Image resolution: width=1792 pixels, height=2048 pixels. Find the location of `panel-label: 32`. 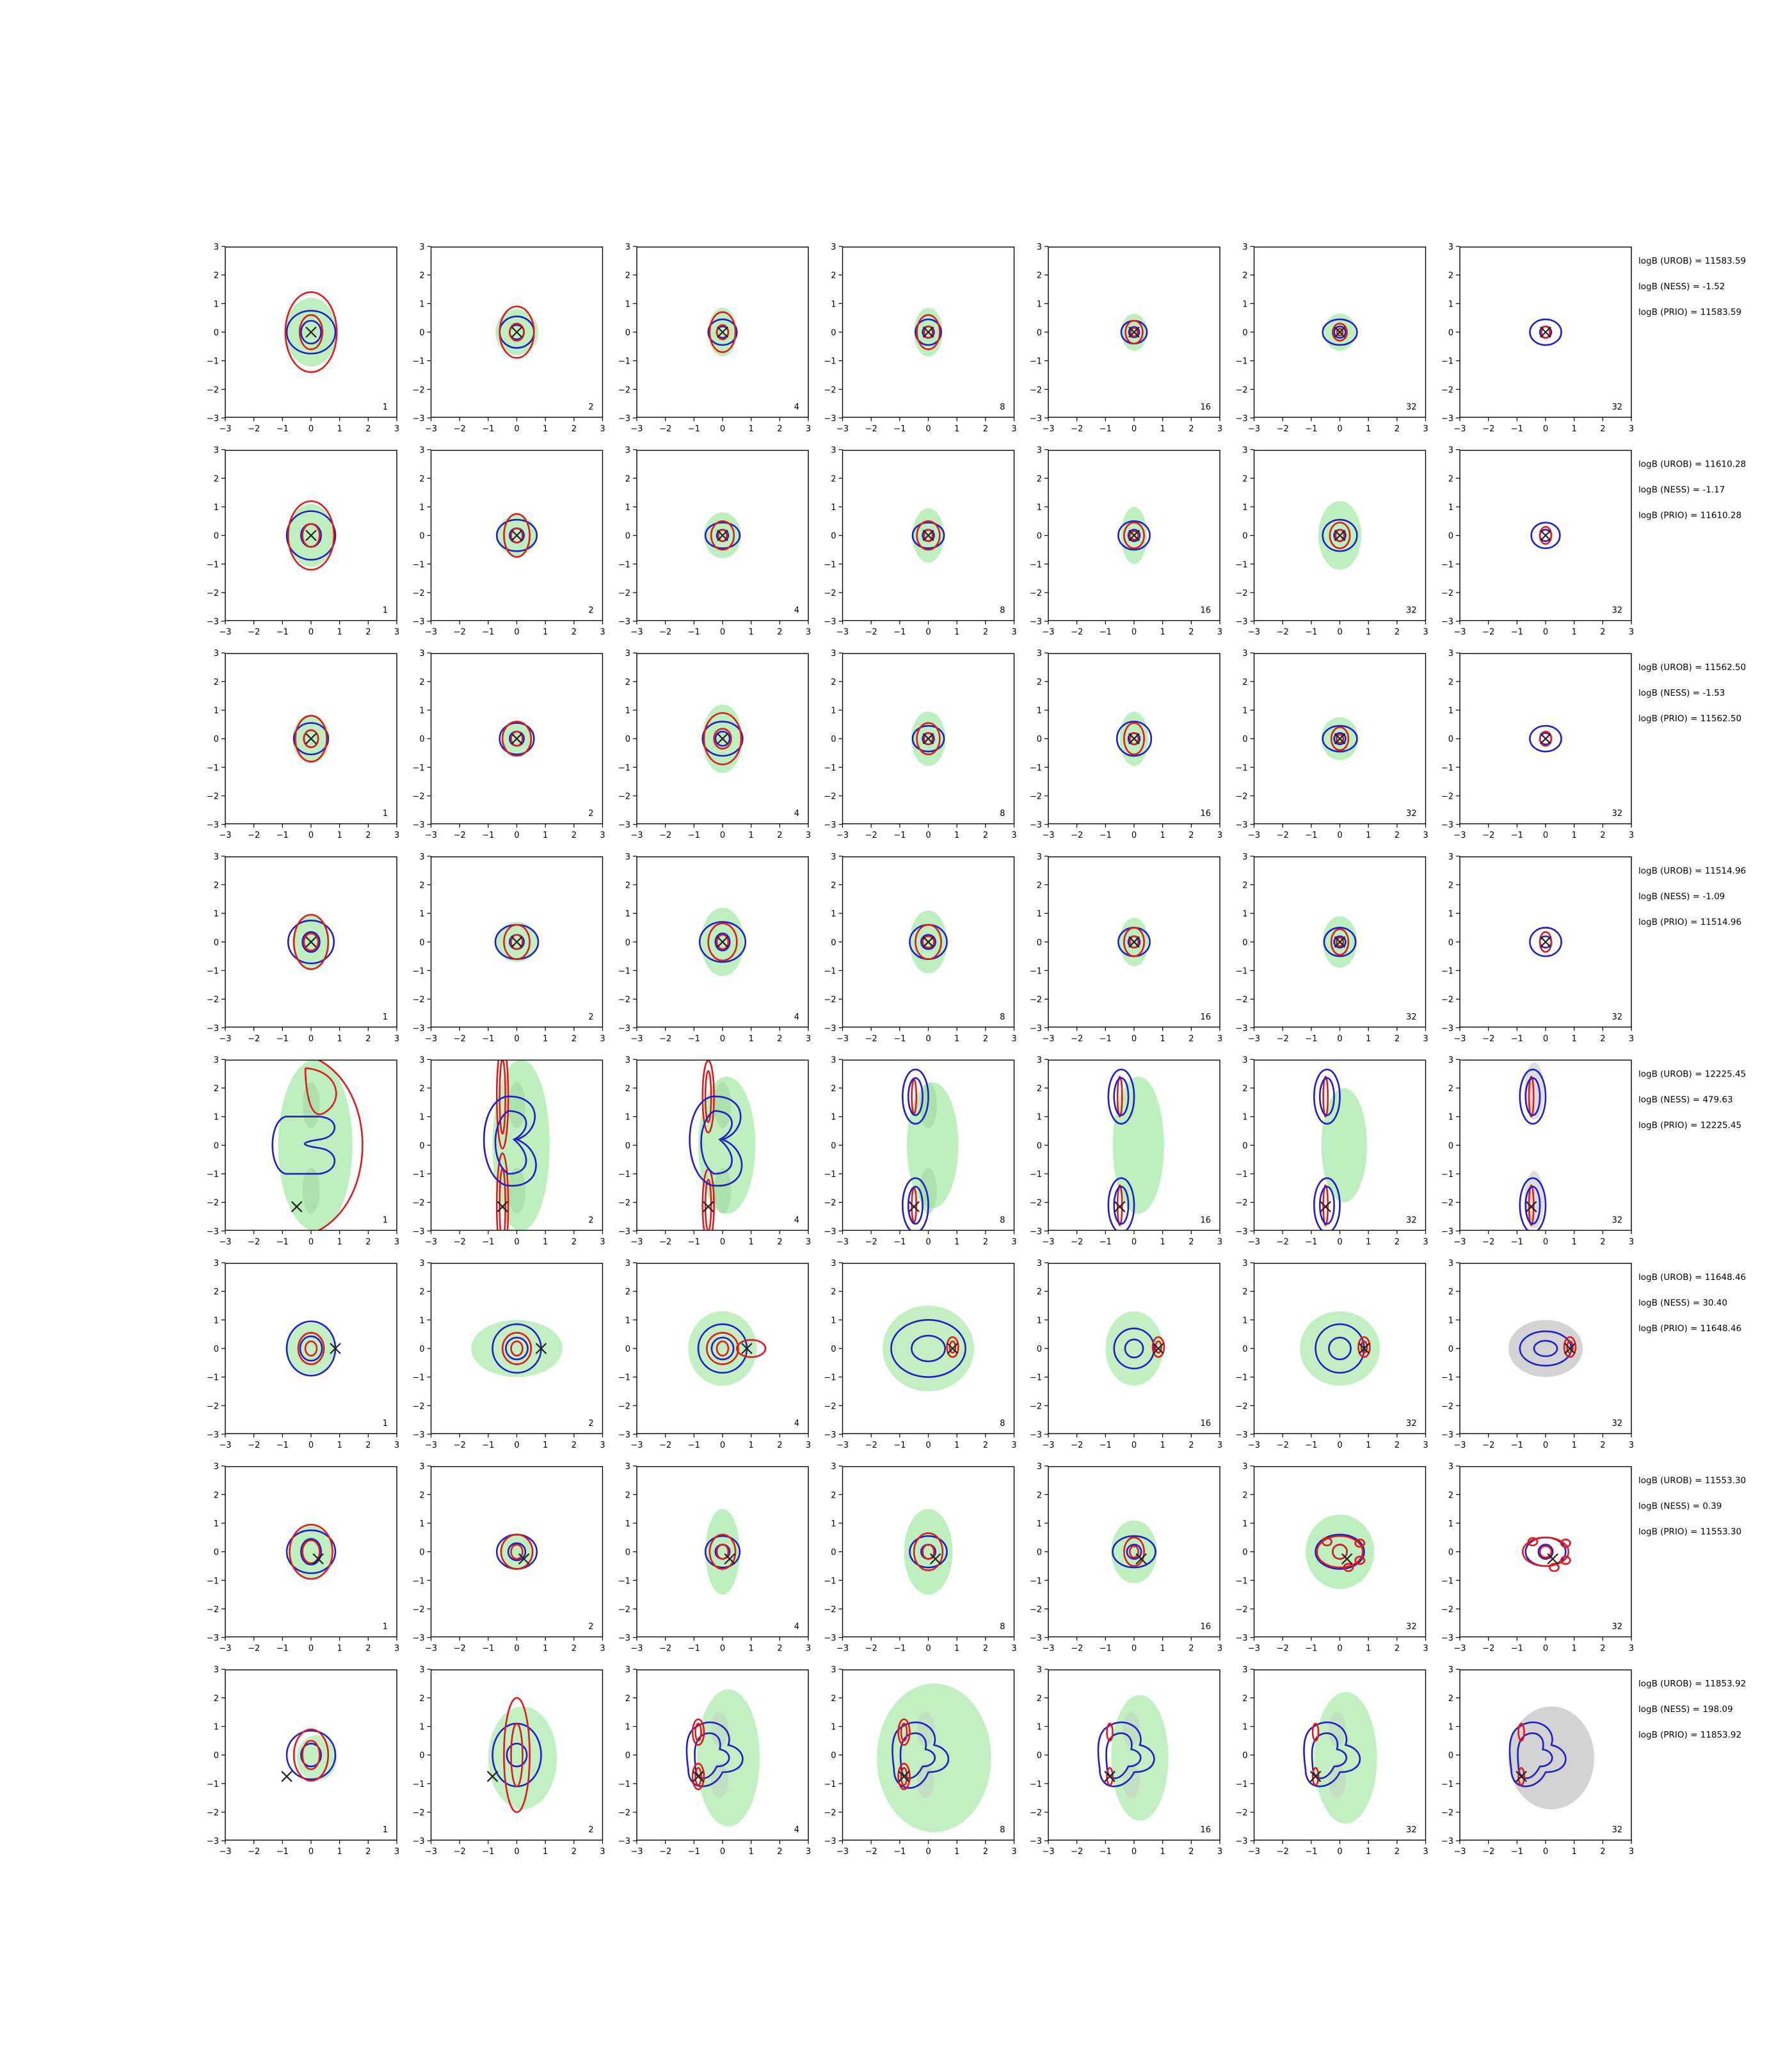

panel-label: 32 is located at coordinates (1617, 814).